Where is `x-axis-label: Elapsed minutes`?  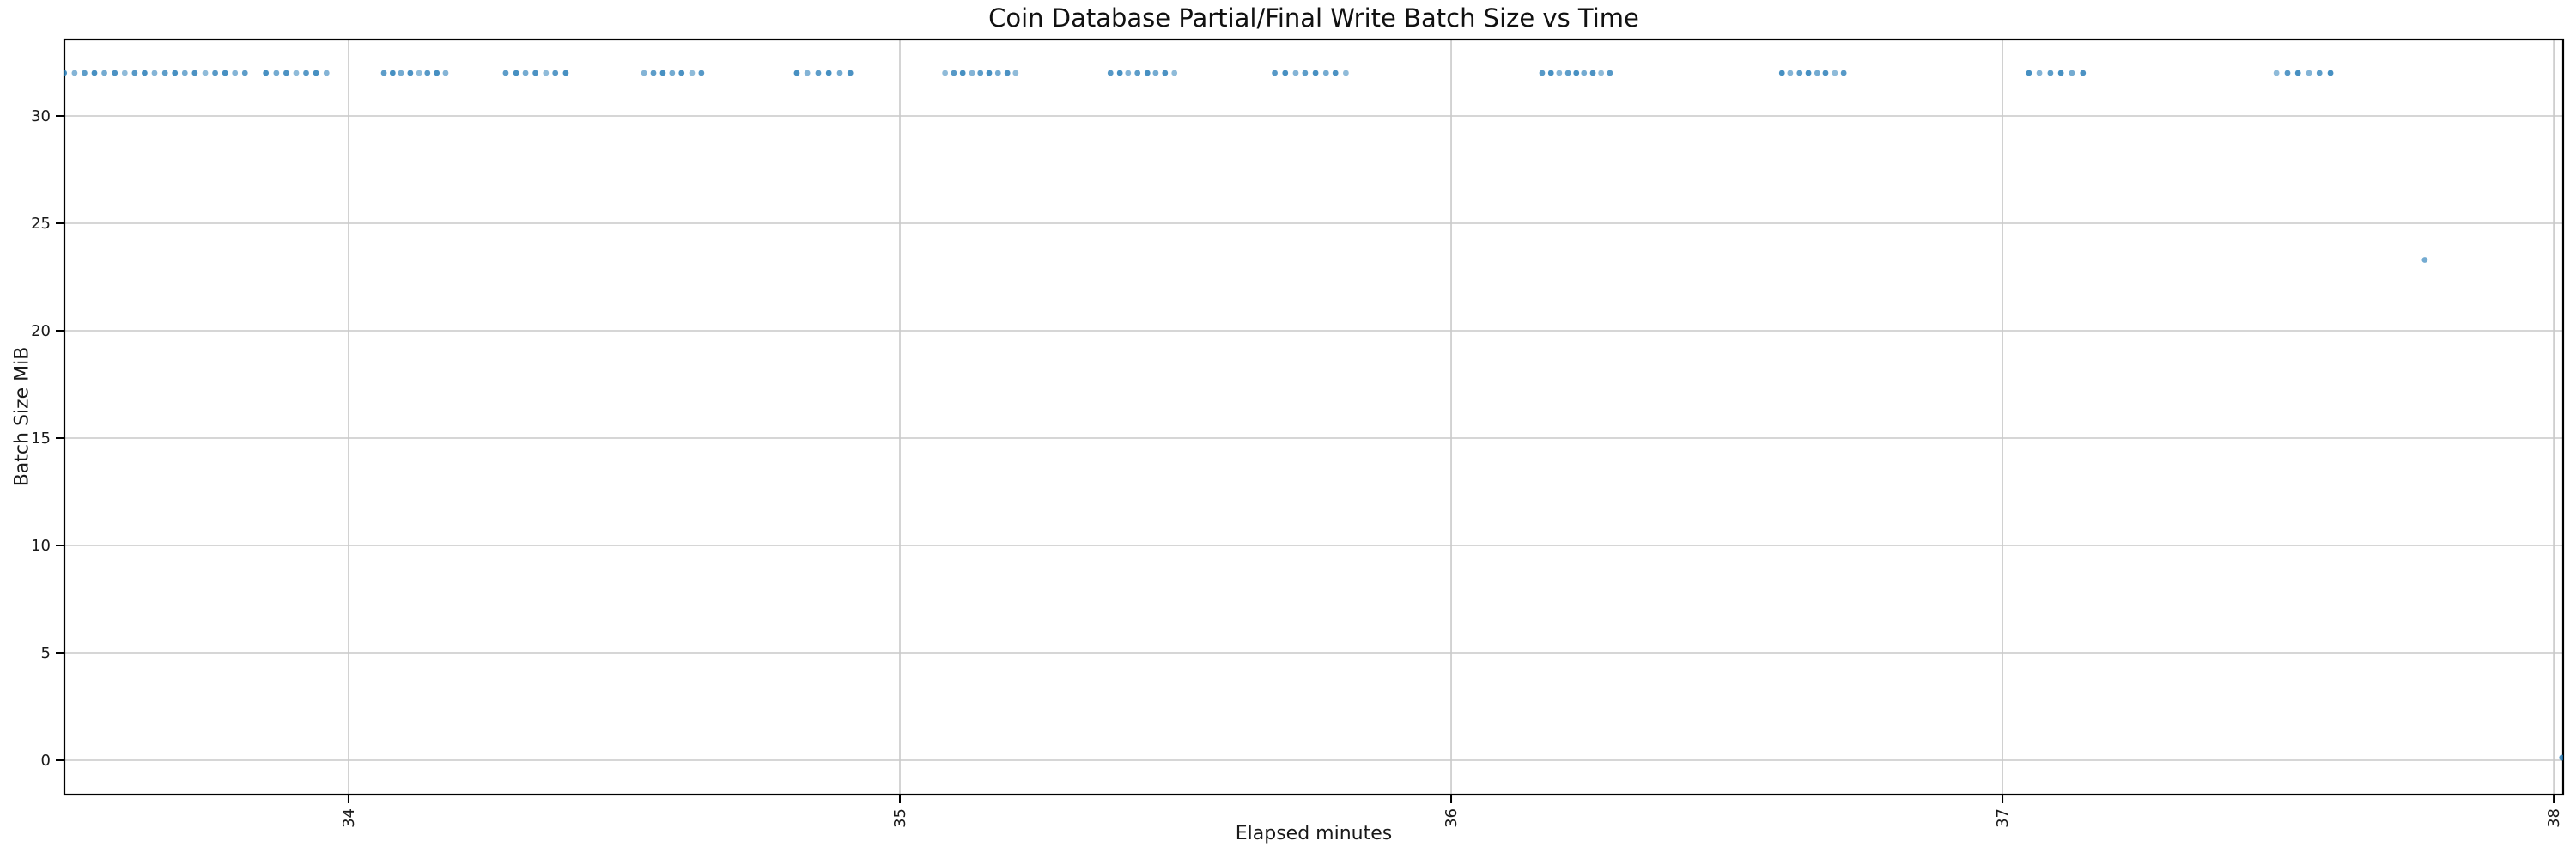
x-axis-label: Elapsed minutes is located at coordinates (1314, 834).